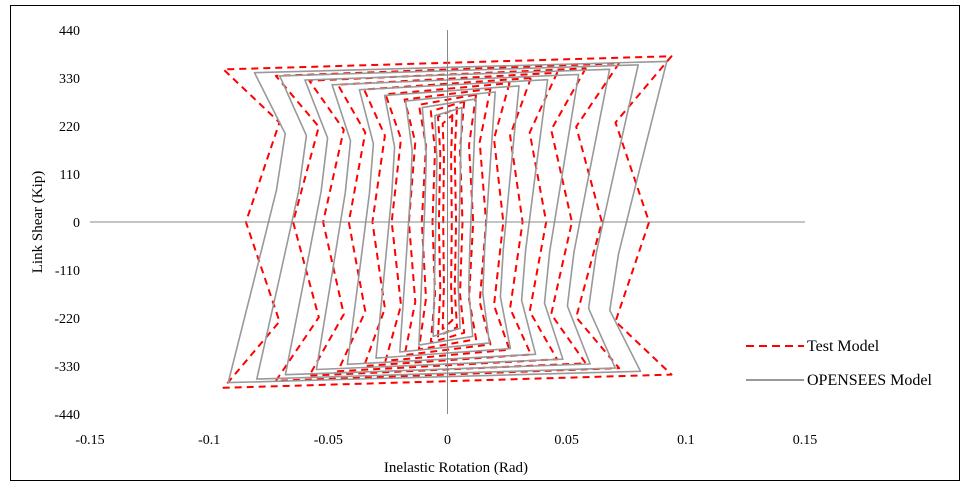 This screenshot has width=964, height=486. Describe the element at coordinates (67, 271) in the screenshot. I see `y-tick-label: -110` at that location.